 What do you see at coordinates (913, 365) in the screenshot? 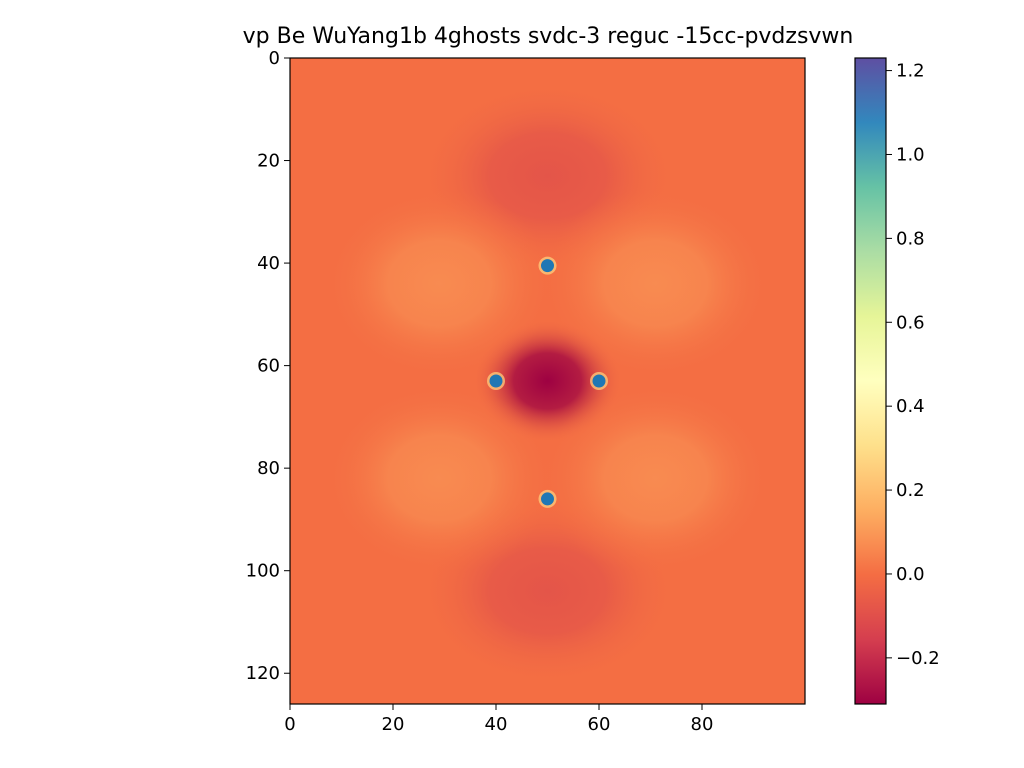
I see `colorbar-ticks: −0.2 0.0 0.2 0.4 0.6 0.8 1.0 1.2` at bounding box center [913, 365].